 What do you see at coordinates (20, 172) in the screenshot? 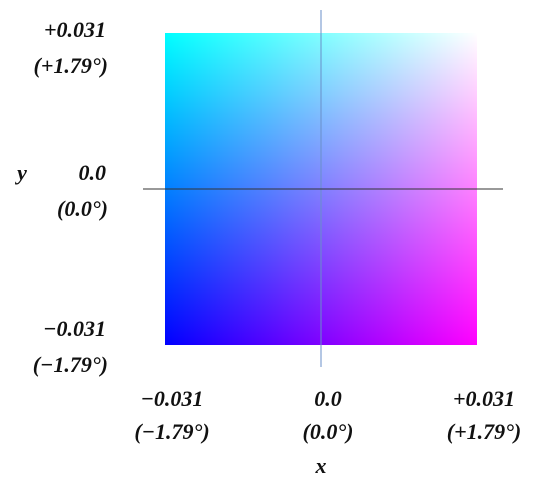
I see `y-axis-label: y` at bounding box center [20, 172].